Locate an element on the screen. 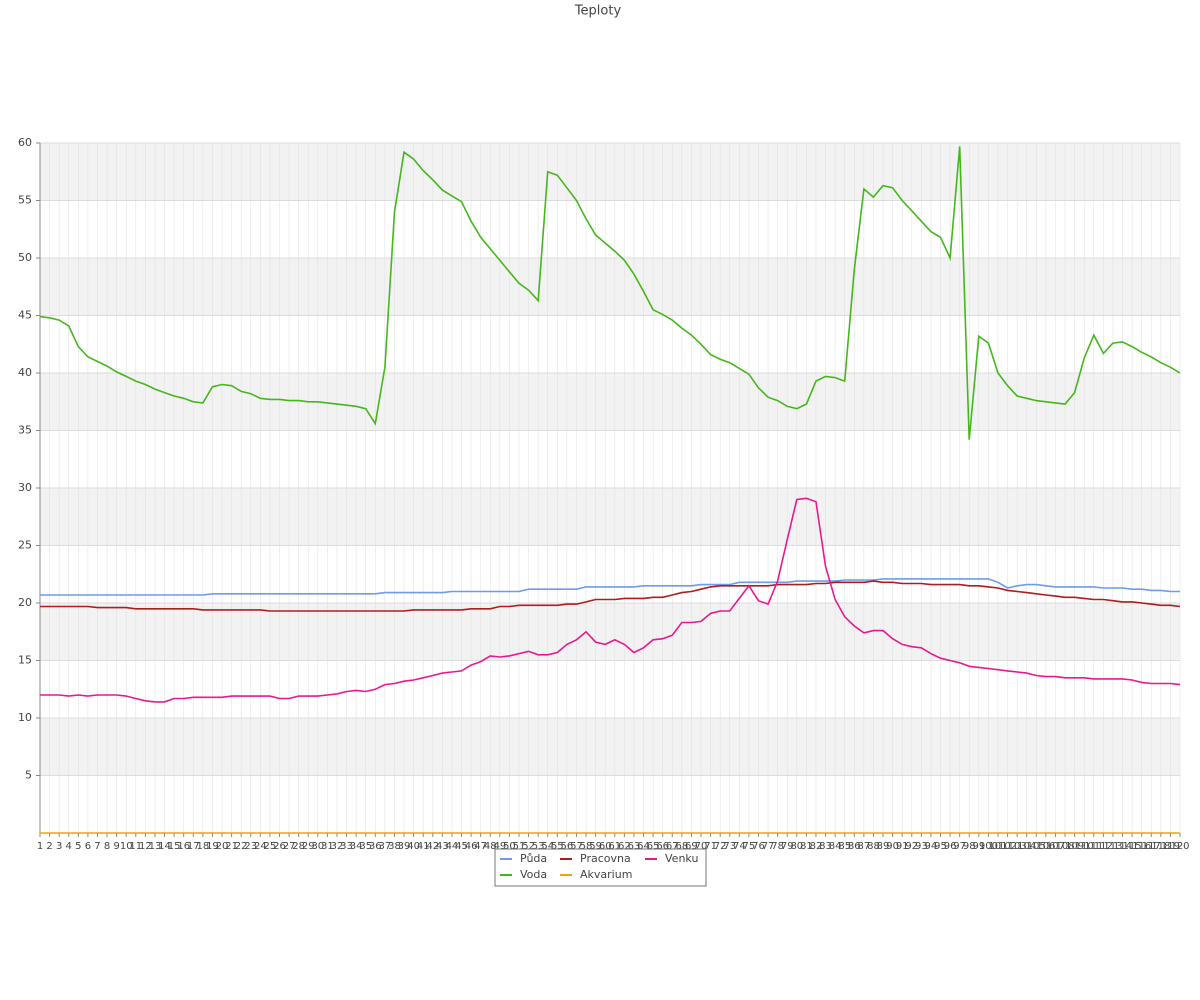 The width and height of the screenshot is (1200, 1000). x-tick-label: 53 is located at coordinates (538, 846).